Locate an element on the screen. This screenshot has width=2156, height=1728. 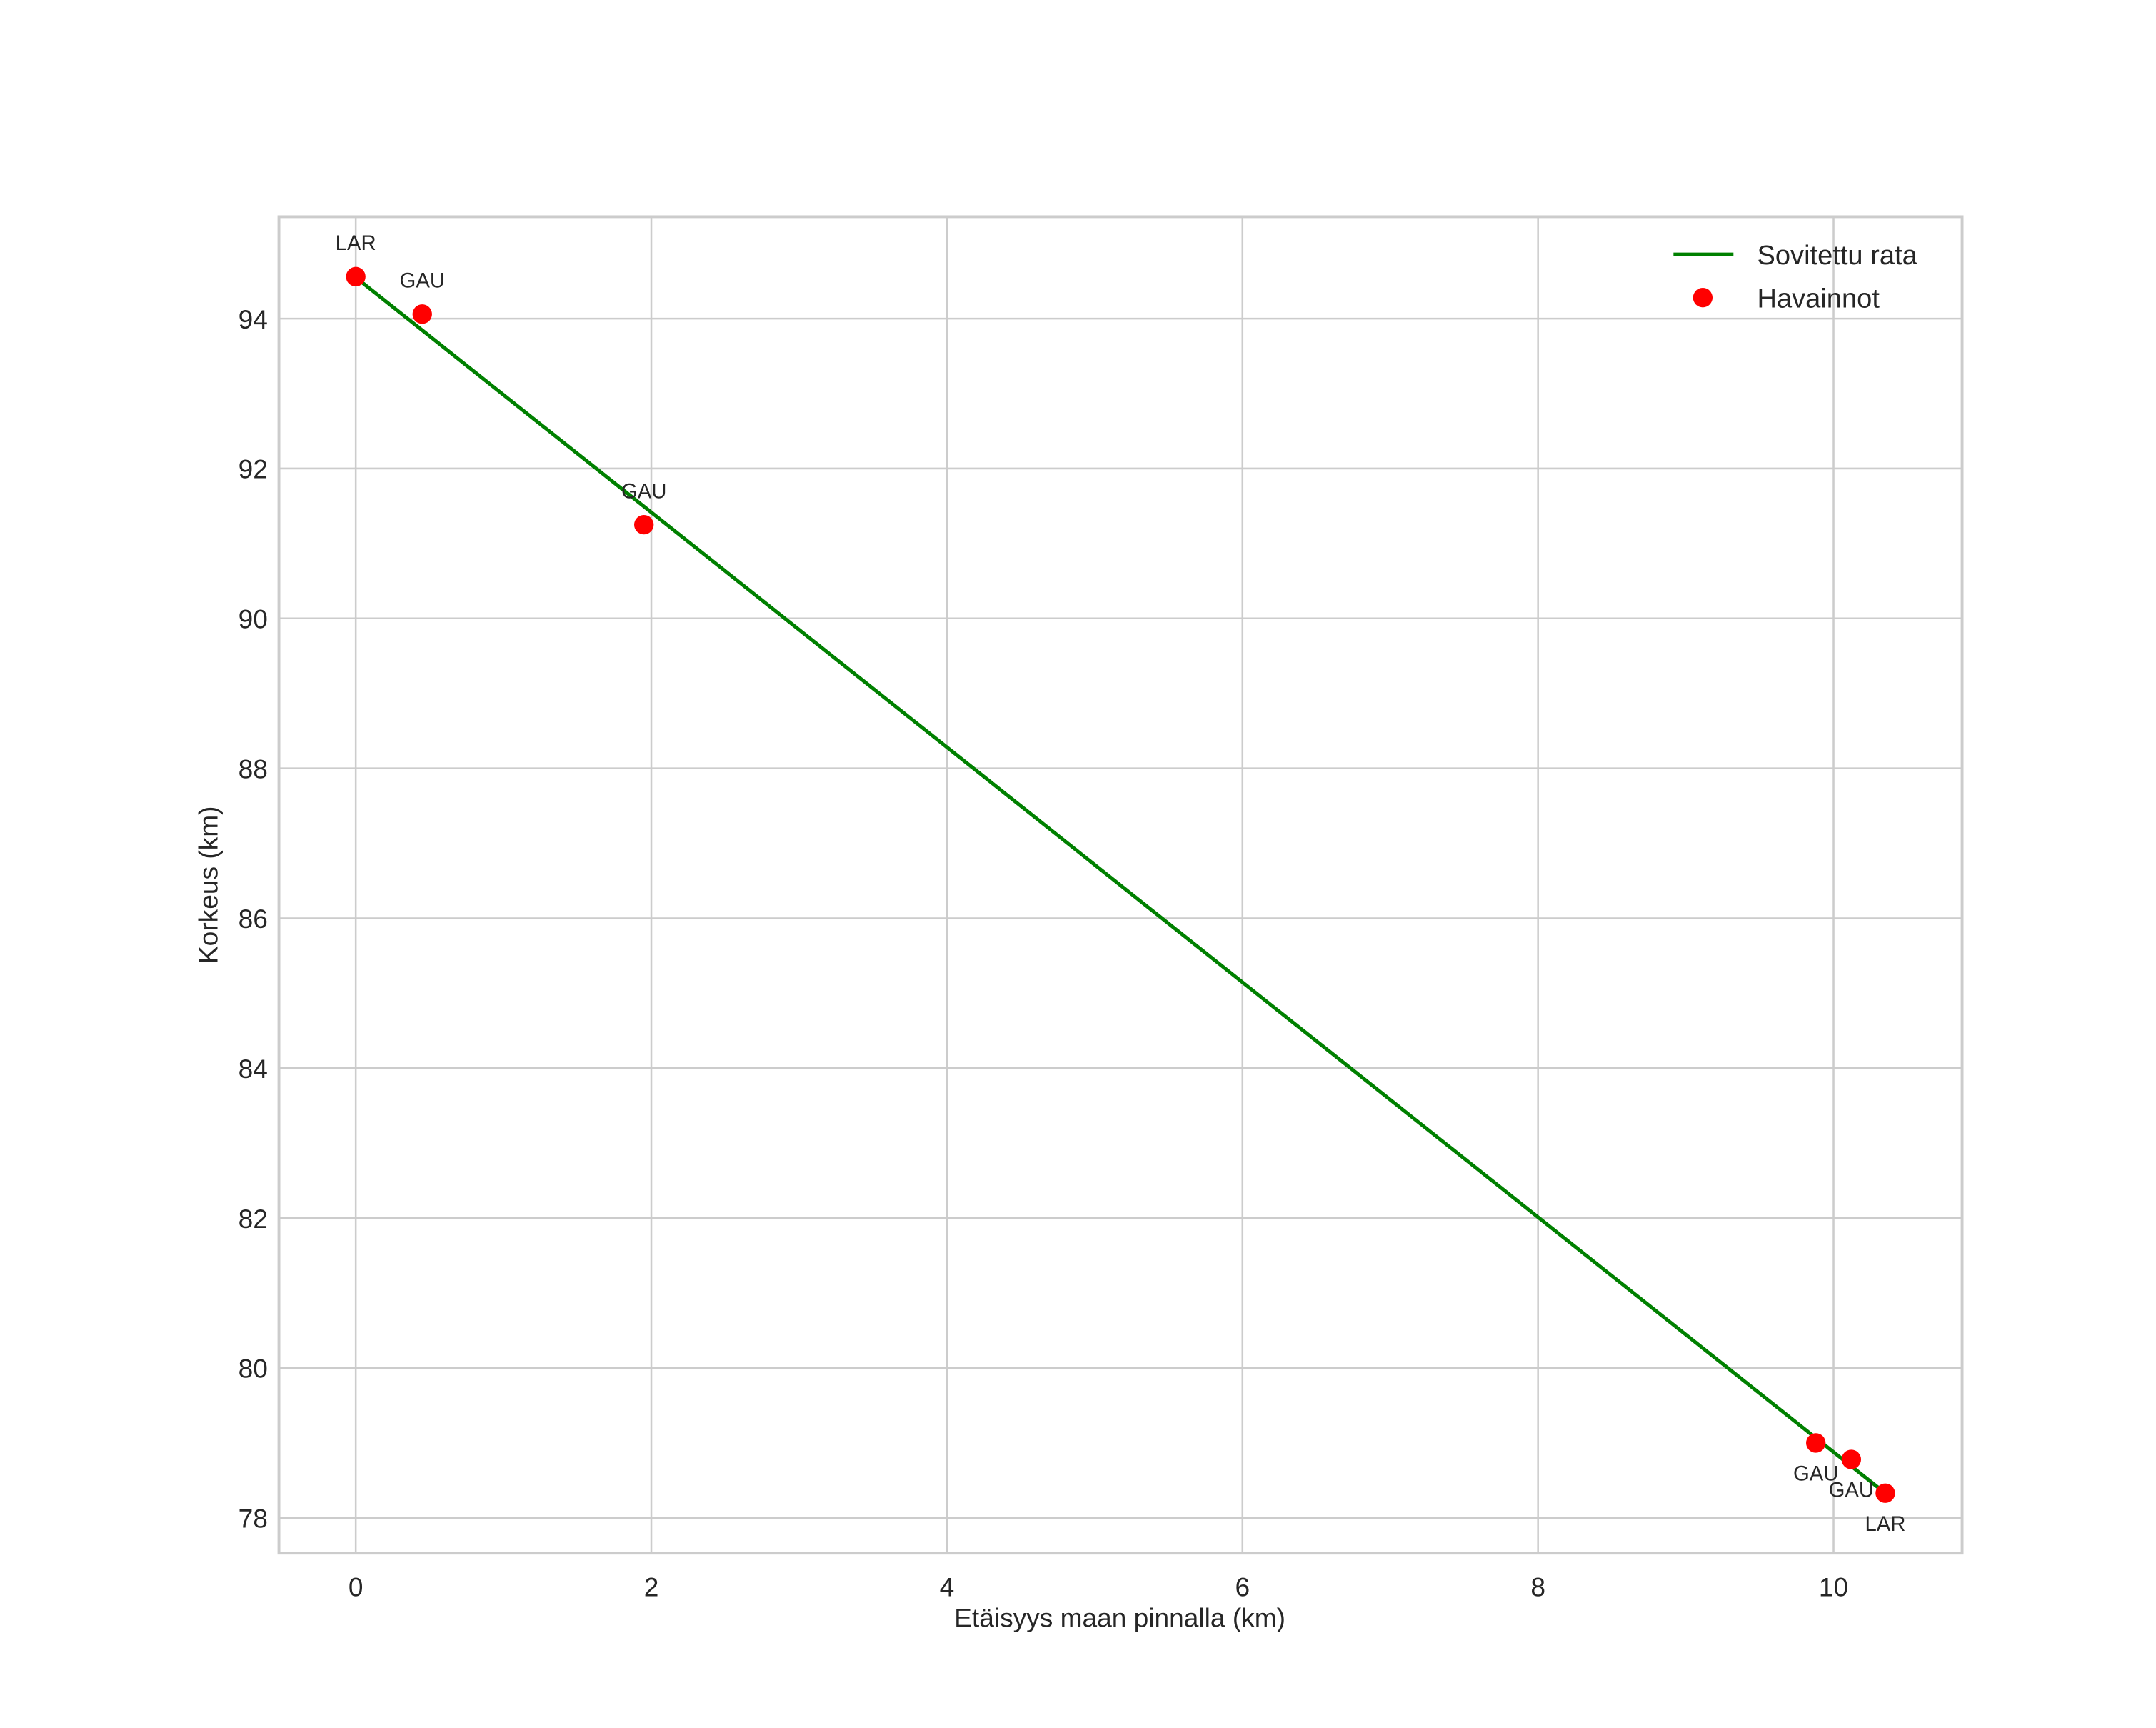
x-tick-label: 0 is located at coordinates (356, 1587).